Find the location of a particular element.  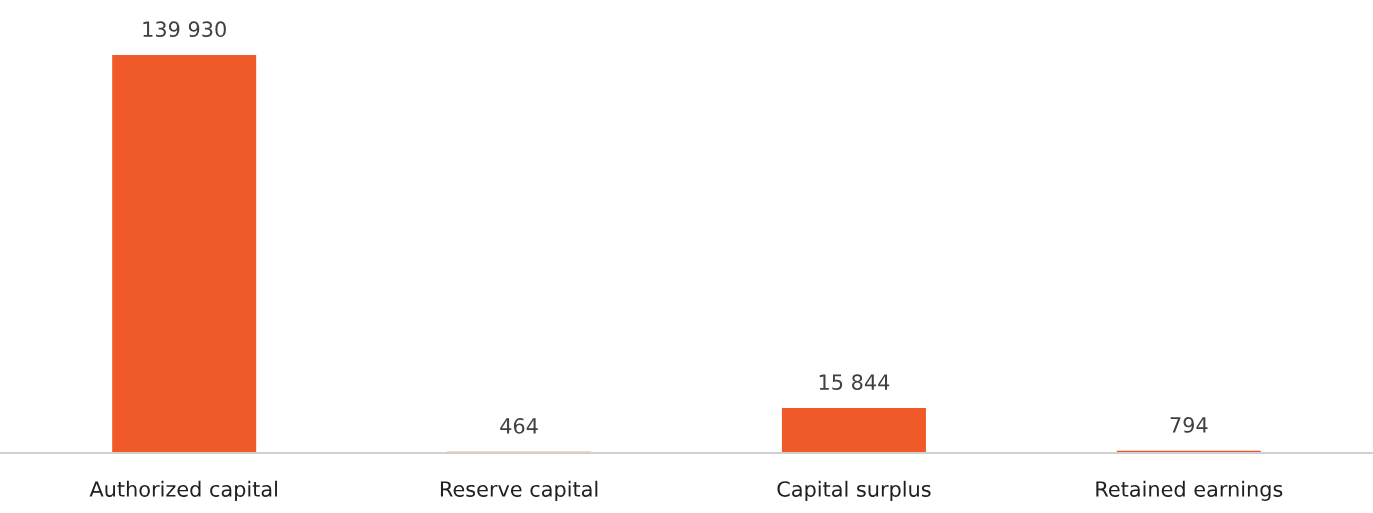

data-label: 794 is located at coordinates (1189, 425).